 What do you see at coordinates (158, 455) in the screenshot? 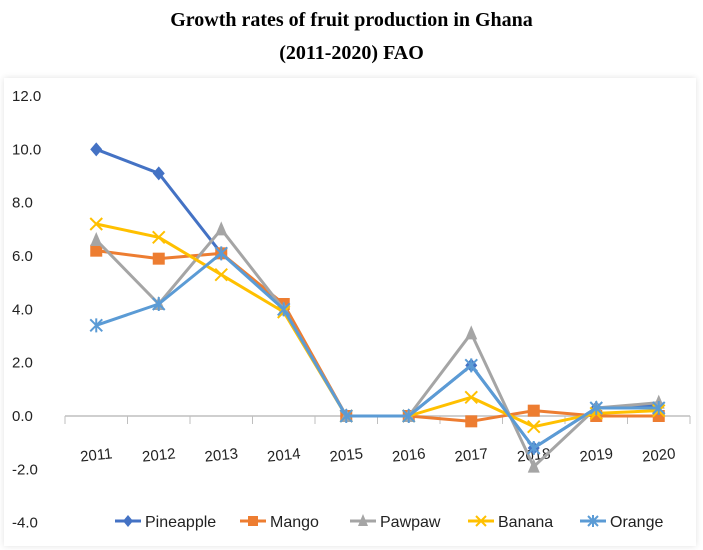
I see `x-tick-label: 2012` at bounding box center [158, 455].